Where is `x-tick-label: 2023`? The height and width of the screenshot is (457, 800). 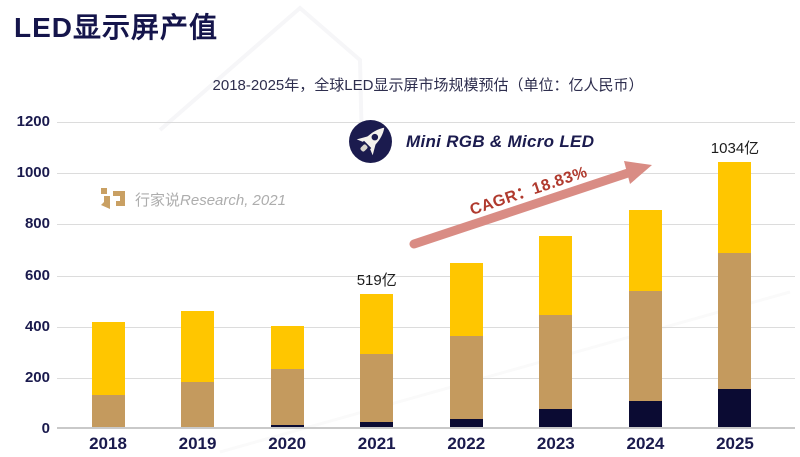
x-tick-label: 2023 is located at coordinates (555, 443).